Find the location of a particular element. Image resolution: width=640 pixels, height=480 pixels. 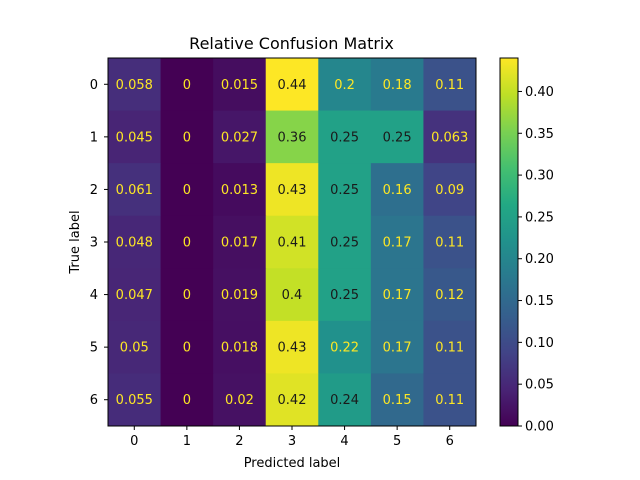

colorbar-gradient is located at coordinates (509, 242).